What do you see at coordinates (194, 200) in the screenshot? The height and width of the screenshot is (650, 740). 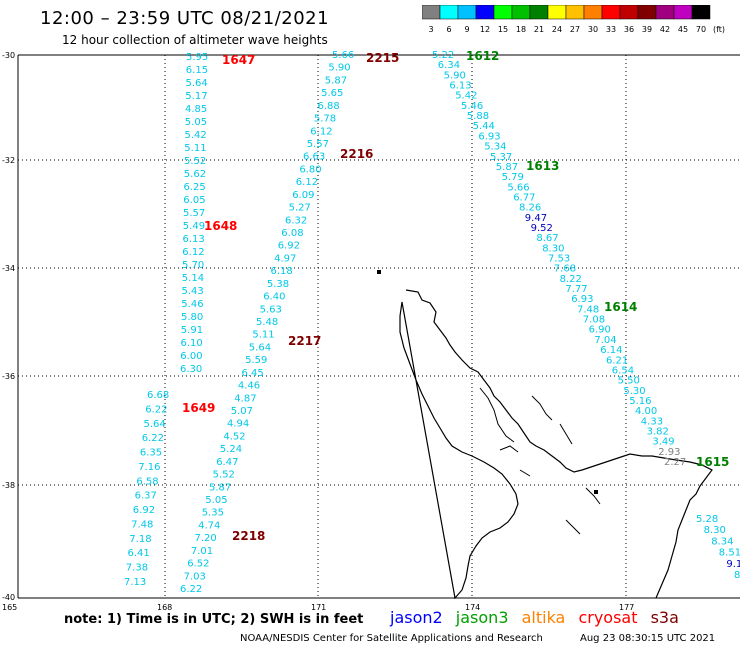 I see `wave-height-value: 6.05` at bounding box center [194, 200].